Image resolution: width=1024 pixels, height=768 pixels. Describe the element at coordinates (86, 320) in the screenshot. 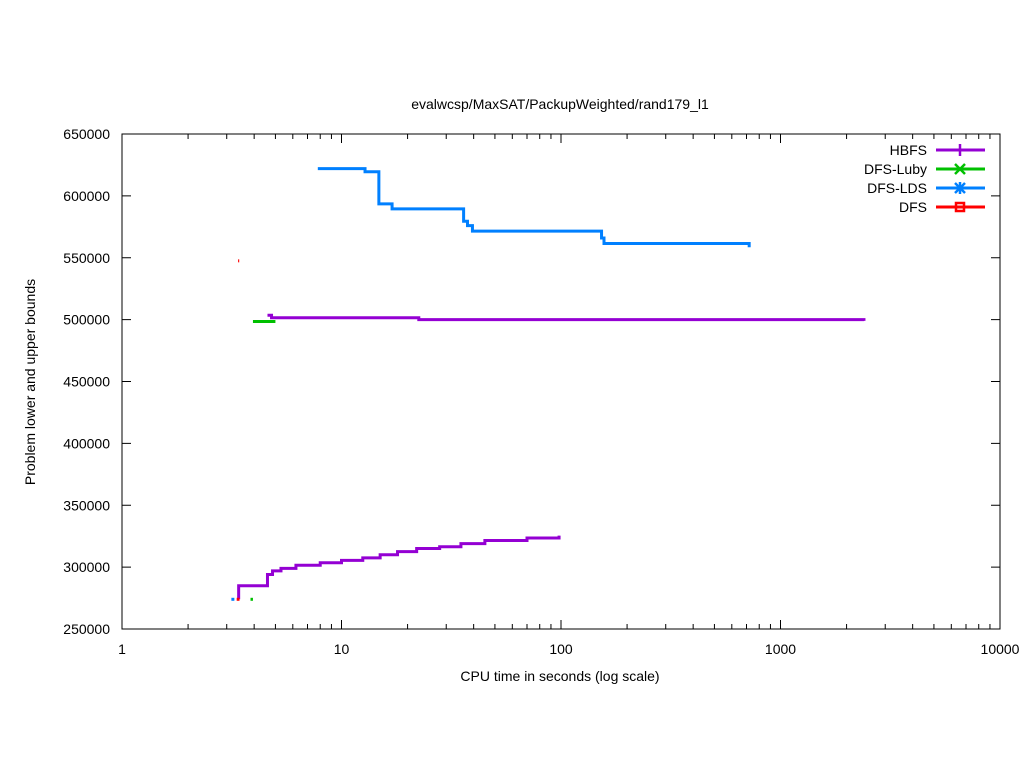

I see `y-tick-label: 500000` at that location.